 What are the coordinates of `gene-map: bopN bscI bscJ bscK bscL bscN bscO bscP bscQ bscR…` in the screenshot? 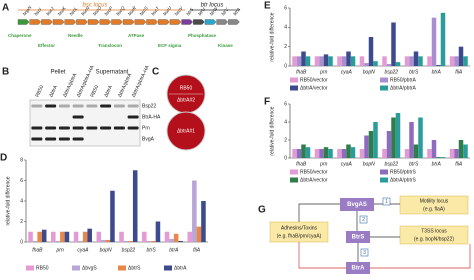 It's located at (124, 26).